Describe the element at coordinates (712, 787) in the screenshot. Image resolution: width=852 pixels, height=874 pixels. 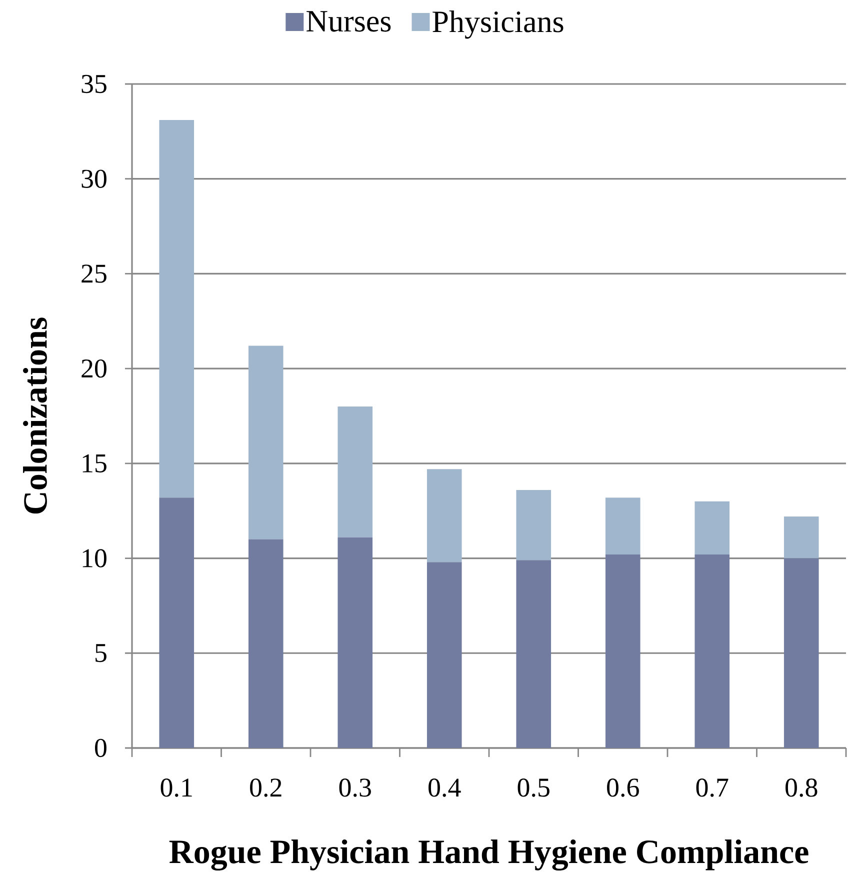
I see `x-tick-label: 0.7` at that location.